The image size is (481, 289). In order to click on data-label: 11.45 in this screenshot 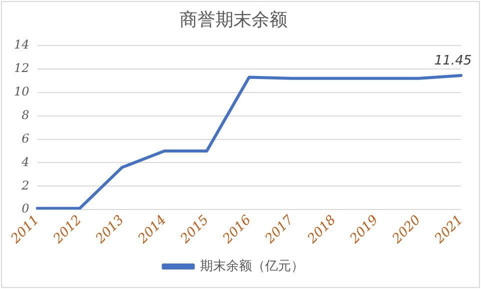, I will do `click(453, 60)`.